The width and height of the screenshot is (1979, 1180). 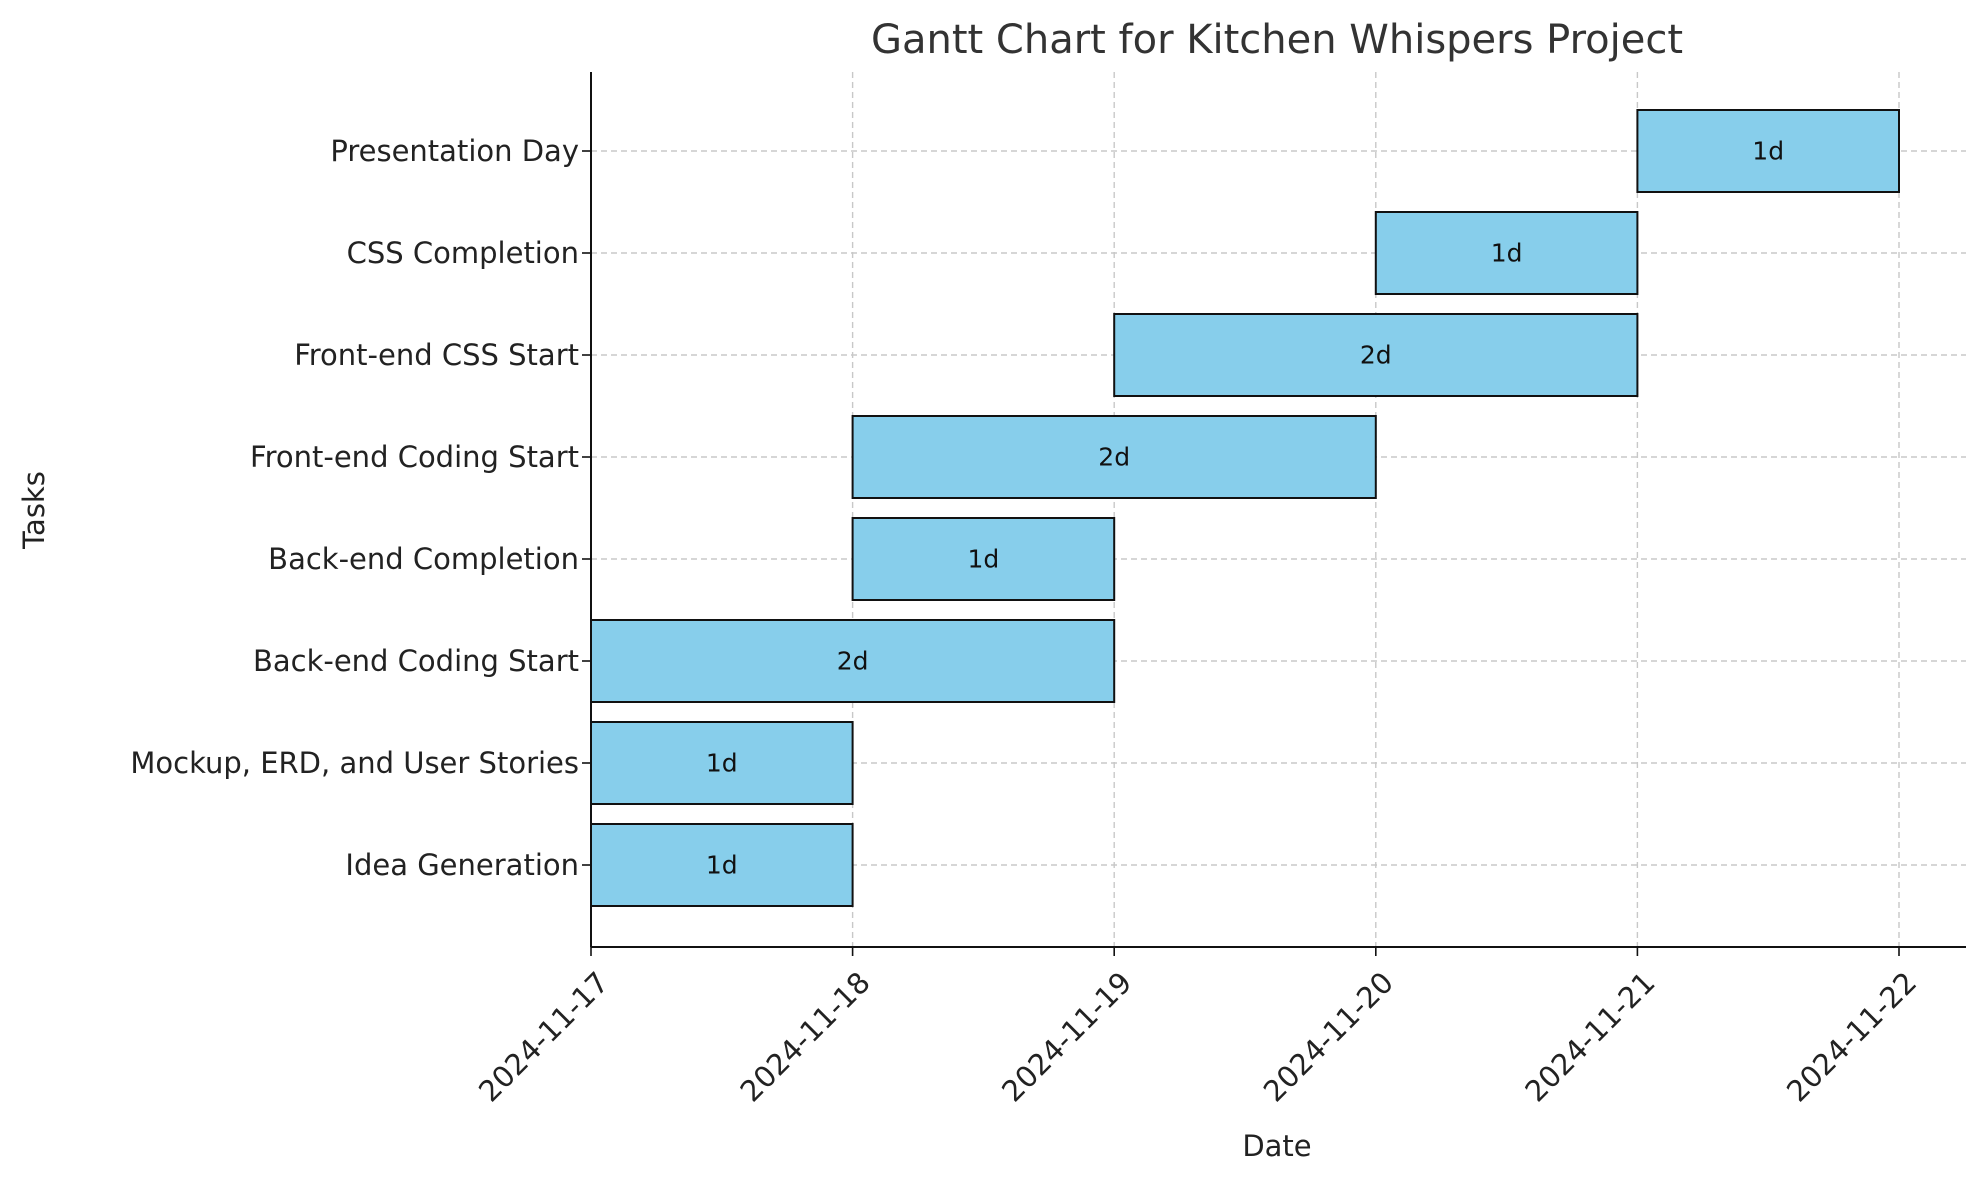 What do you see at coordinates (805, 1036) in the screenshot?
I see `x-tick-label: 2024-11-18` at bounding box center [805, 1036].